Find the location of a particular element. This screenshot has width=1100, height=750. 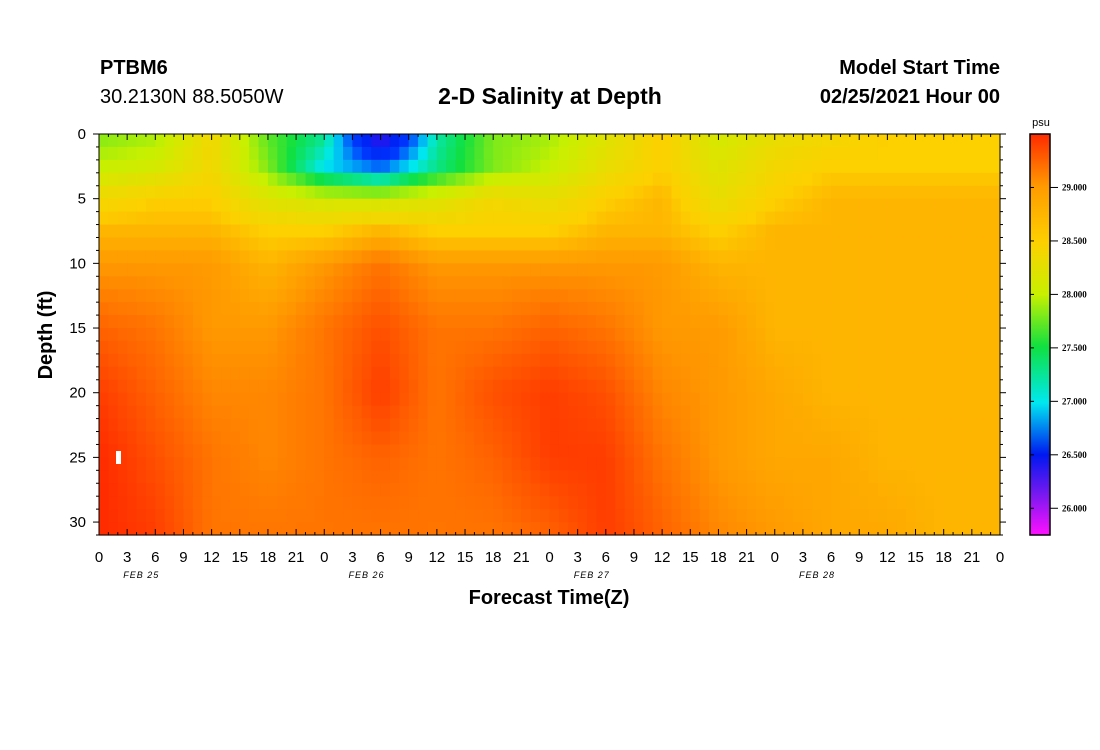

y-tick-label: 25 is located at coordinates (77, 457).